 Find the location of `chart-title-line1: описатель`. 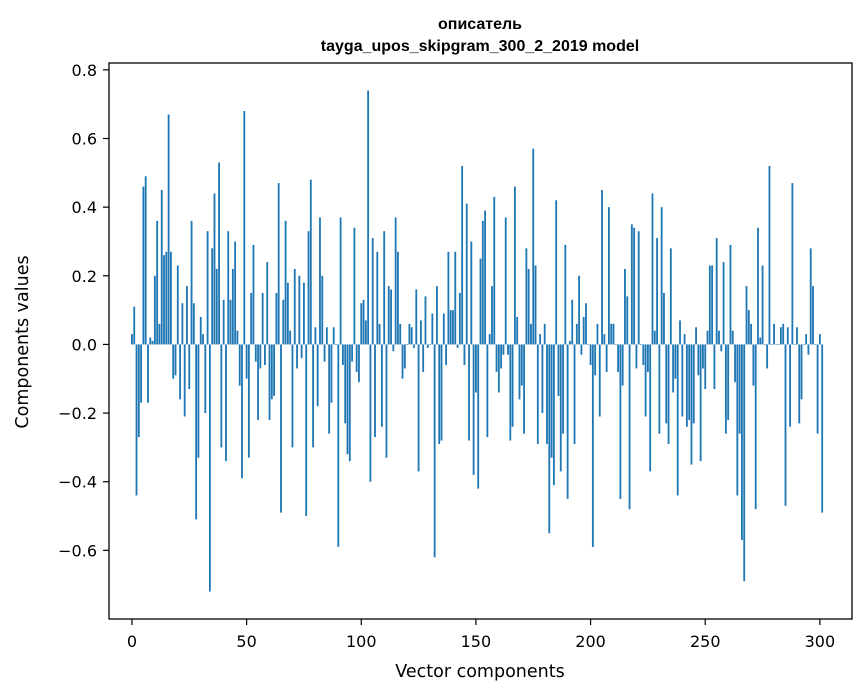

chart-title-line1: описатель is located at coordinates (480, 24).